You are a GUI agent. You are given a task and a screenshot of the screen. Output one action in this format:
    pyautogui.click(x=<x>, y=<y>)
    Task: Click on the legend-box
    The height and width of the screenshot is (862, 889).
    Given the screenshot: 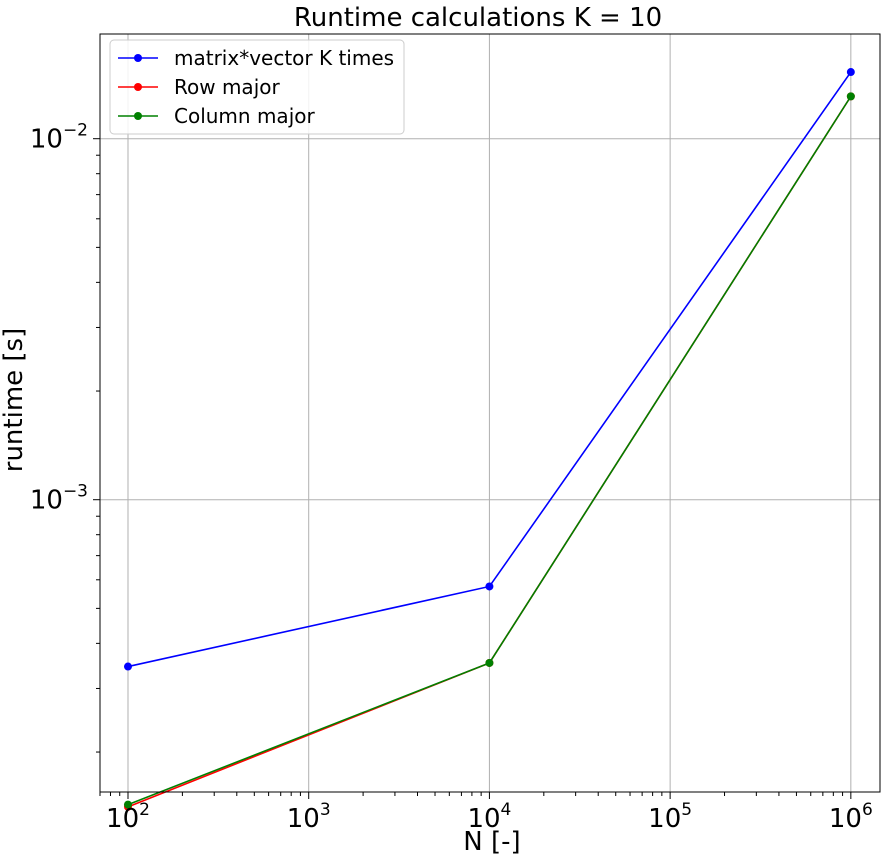 What is the action you would take?
    pyautogui.click(x=257, y=87)
    